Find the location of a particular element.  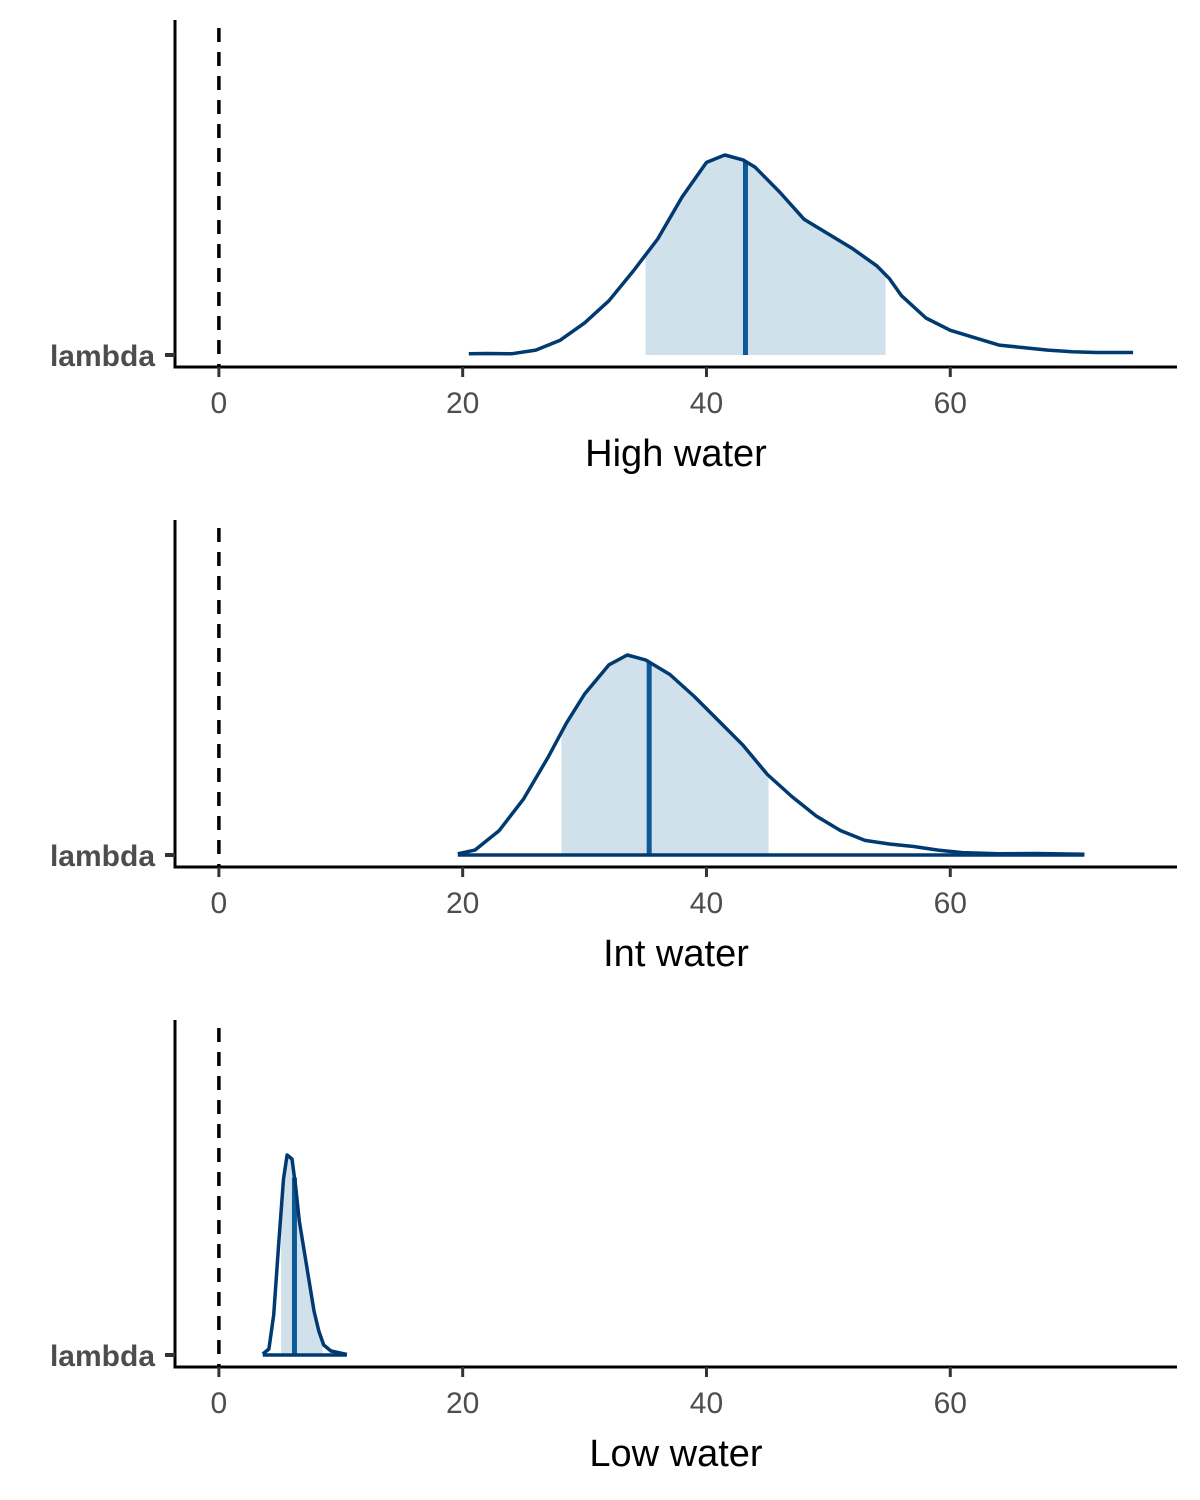

x-axis-title: Low water is located at coordinates (676, 1454).